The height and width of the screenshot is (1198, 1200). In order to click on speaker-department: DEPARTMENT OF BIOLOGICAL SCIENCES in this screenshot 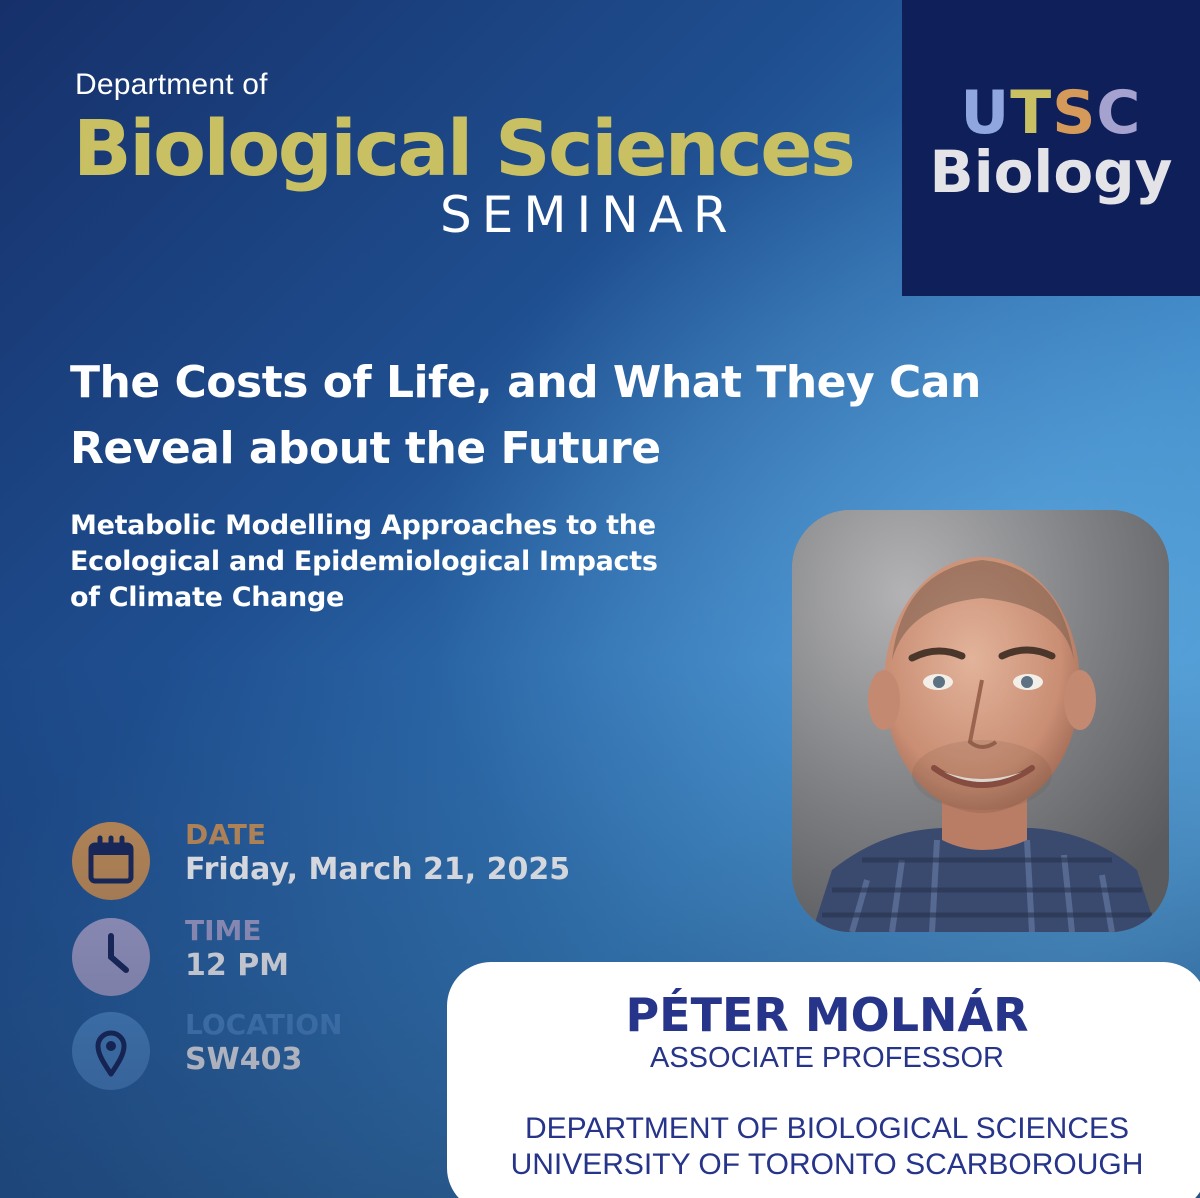, I will do `click(826, 1128)`.